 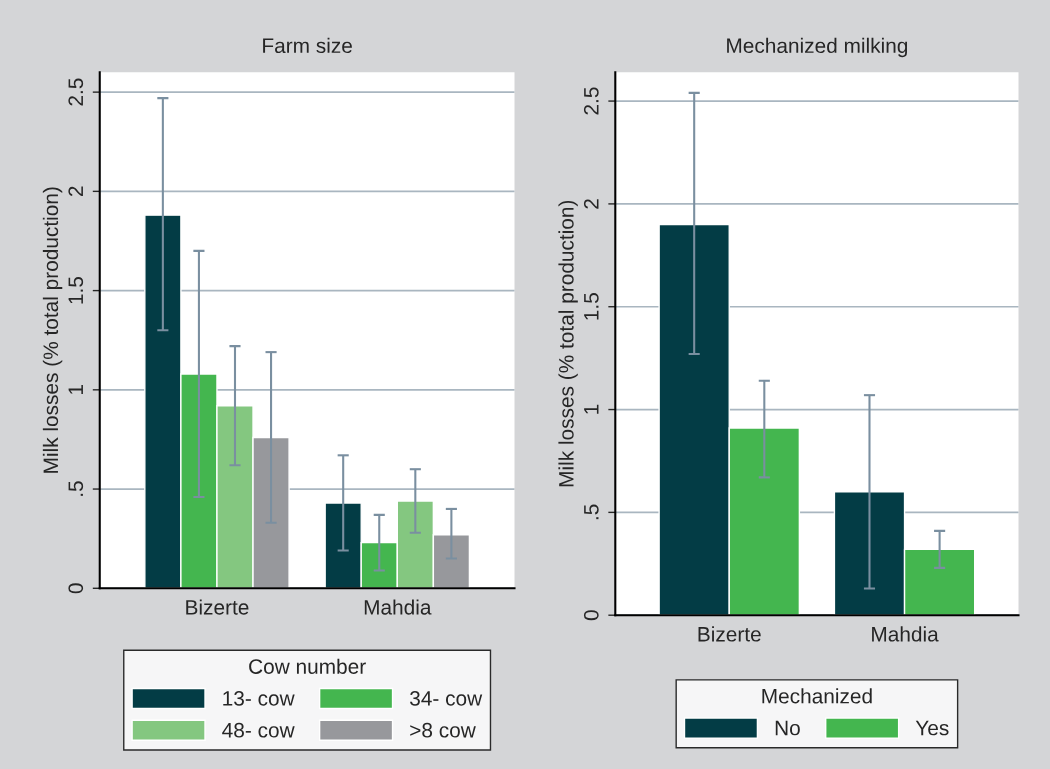 What do you see at coordinates (932, 728) in the screenshot?
I see `legend-label: Yes` at bounding box center [932, 728].